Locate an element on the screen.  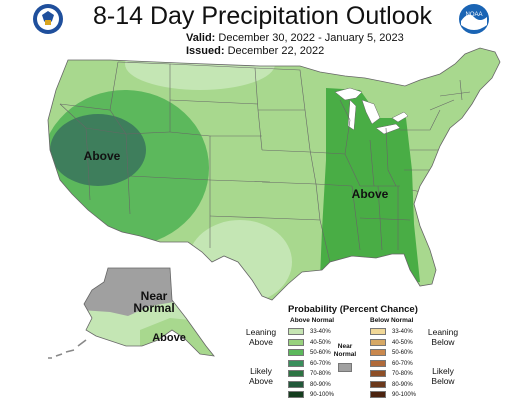
below-normal-row: 50-60% is located at coordinates (400, 353).